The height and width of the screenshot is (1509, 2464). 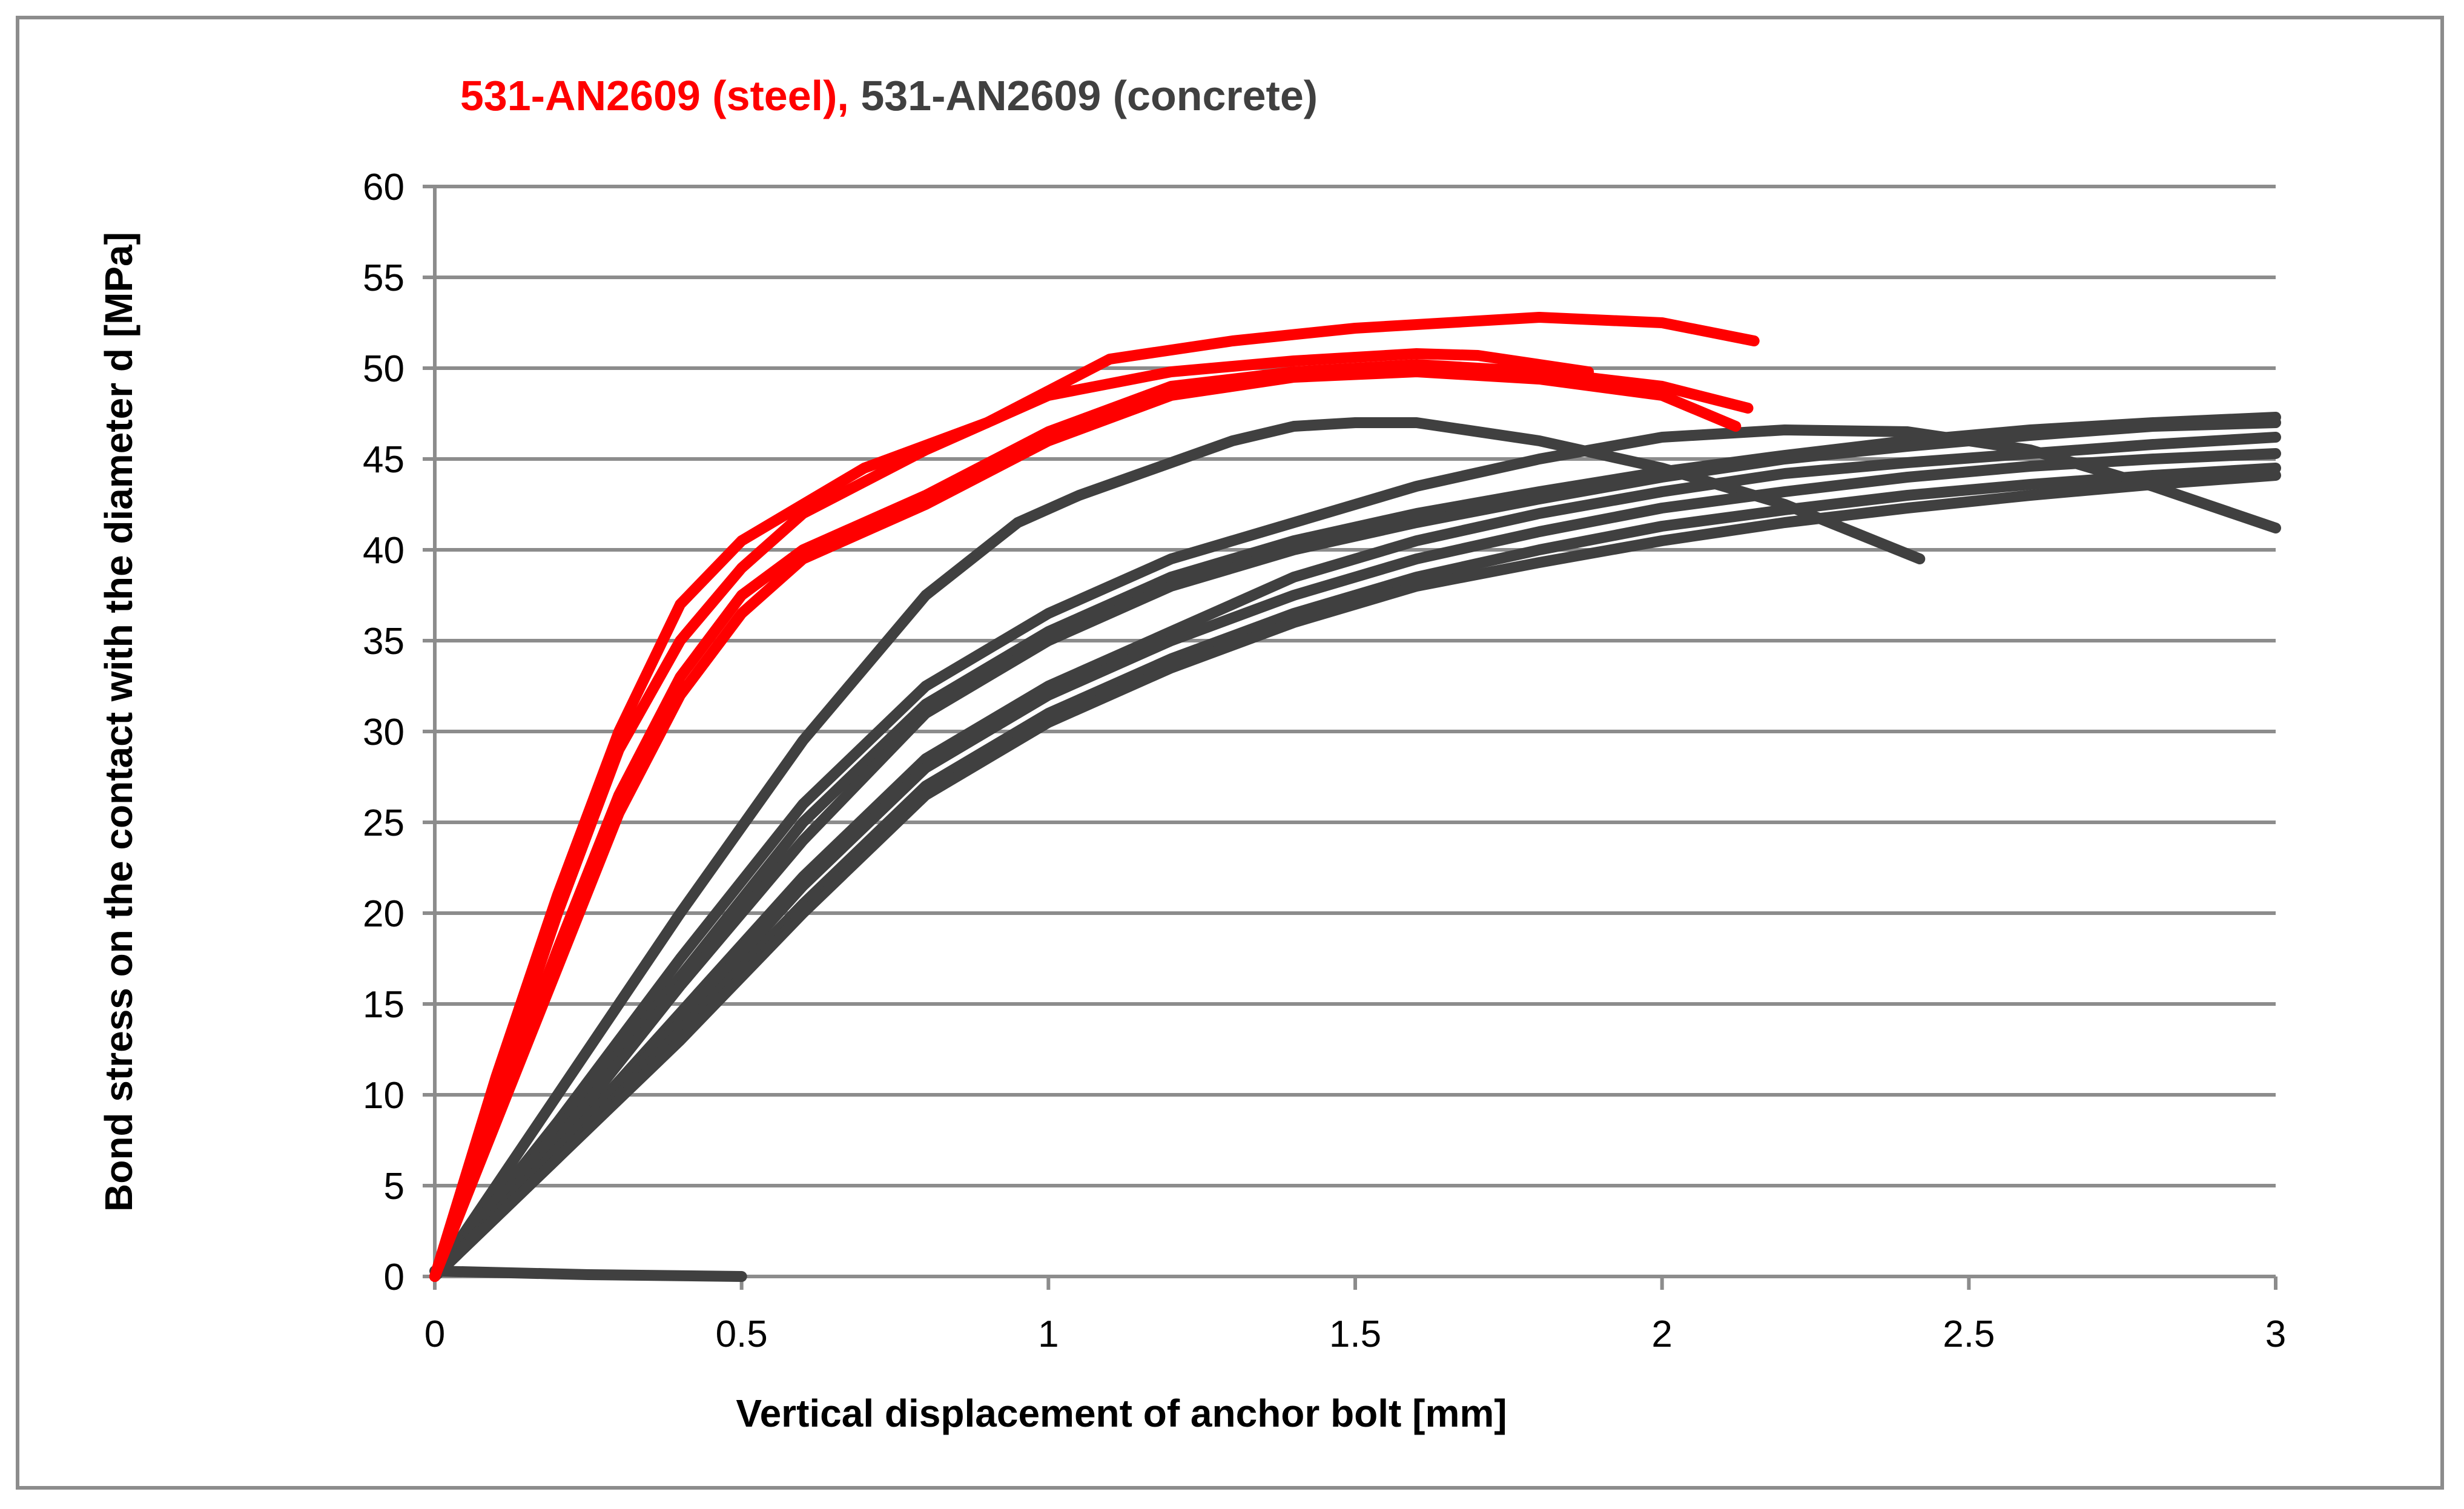 I want to click on x-tick-label: 0.5, so click(x=742, y=1334).